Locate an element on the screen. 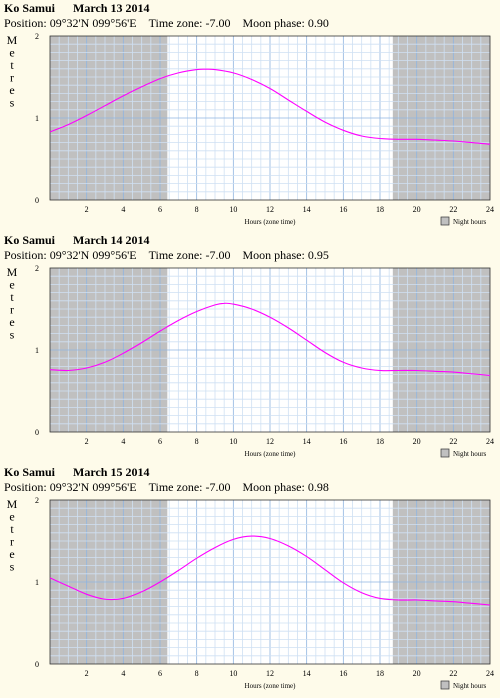  panel-title: Ko Samui March 14 2014 is located at coordinates (76, 240).